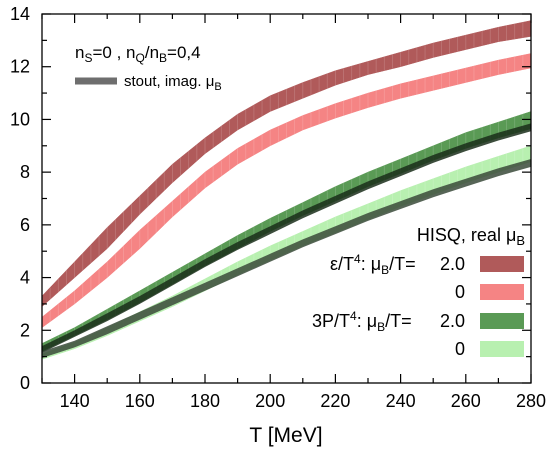 This screenshot has height=449, width=551. I want to click on legend-p-value-0: 0, so click(460, 349).